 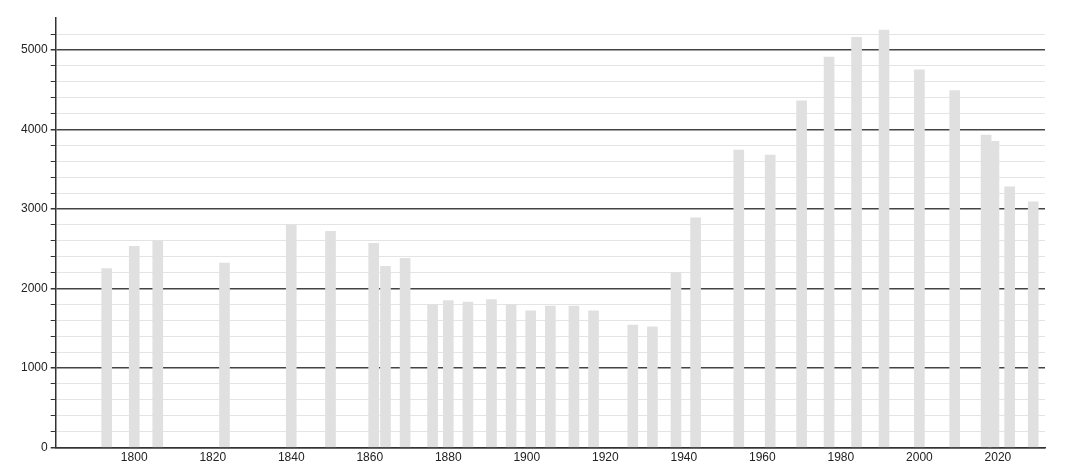 What do you see at coordinates (34, 367) in the screenshot?
I see `y-tick-label: 1000` at bounding box center [34, 367].